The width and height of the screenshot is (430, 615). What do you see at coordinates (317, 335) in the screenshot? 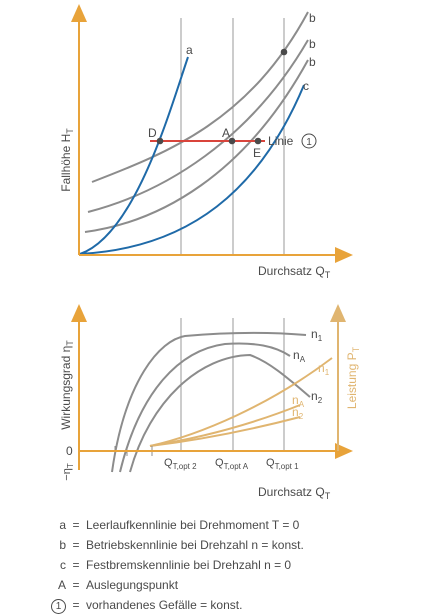
I see `label-eff-n1: n1` at bounding box center [317, 335].